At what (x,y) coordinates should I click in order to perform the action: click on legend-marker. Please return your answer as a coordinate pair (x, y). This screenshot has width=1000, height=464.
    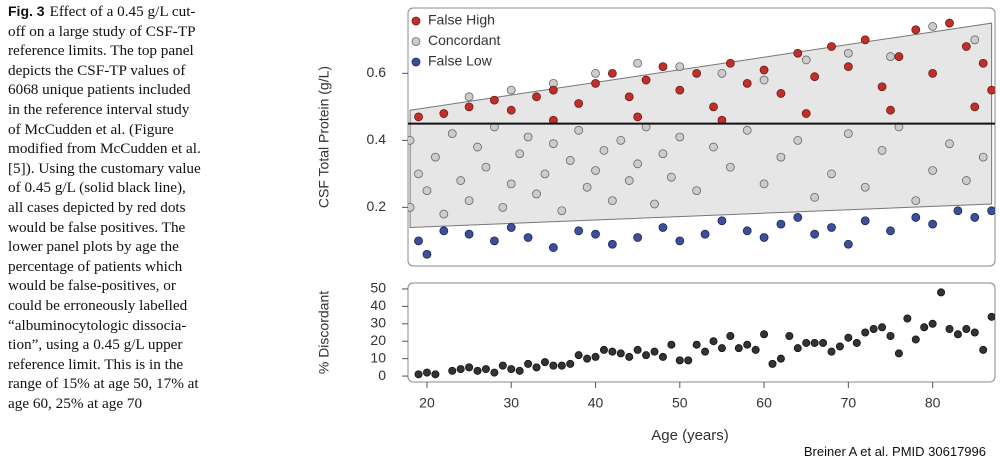
    Looking at the image, I should click on (416, 41).